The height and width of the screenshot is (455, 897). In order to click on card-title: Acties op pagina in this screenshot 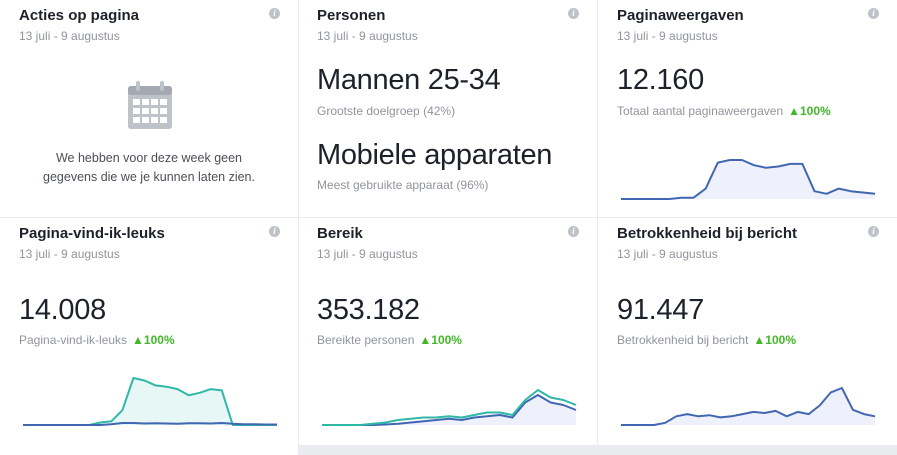, I will do `click(79, 15)`.